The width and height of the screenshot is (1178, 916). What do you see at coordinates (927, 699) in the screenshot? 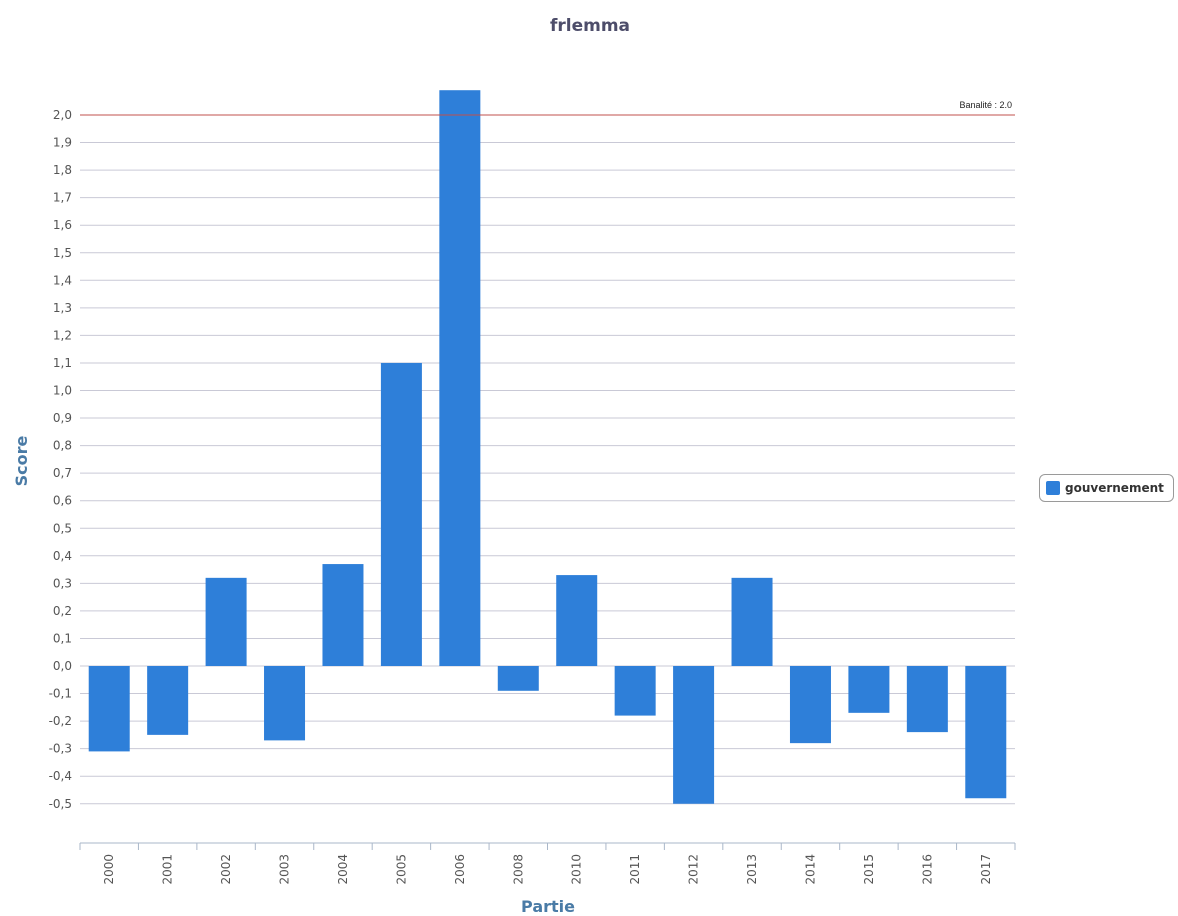
I see `bar-2016` at bounding box center [927, 699].